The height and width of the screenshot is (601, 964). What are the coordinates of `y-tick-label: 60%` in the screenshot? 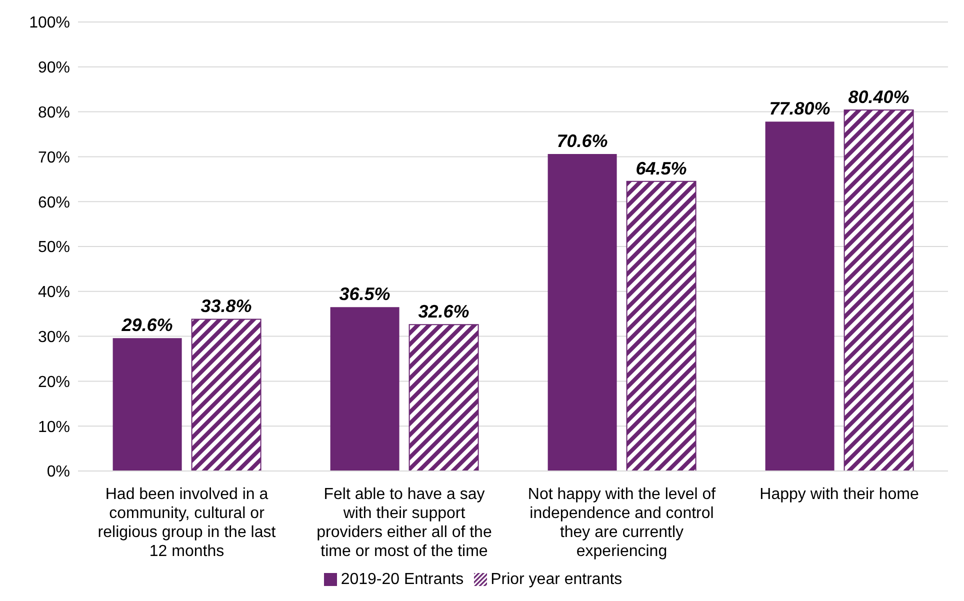 It's located at (54, 203).